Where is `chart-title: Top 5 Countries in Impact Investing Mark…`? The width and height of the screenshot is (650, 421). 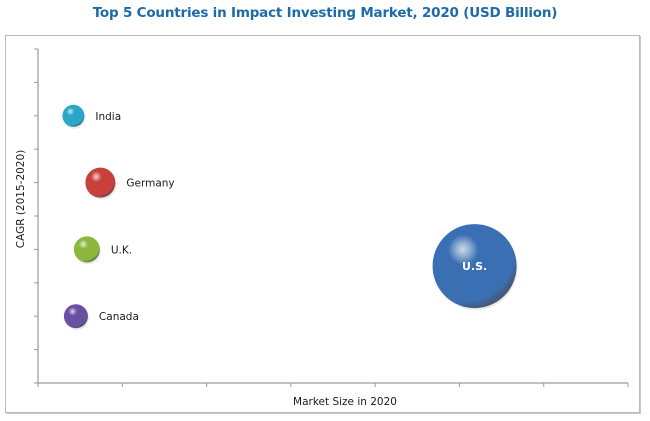
chart-title: Top 5 Countries in Impact Investing Mark… is located at coordinates (325, 13).